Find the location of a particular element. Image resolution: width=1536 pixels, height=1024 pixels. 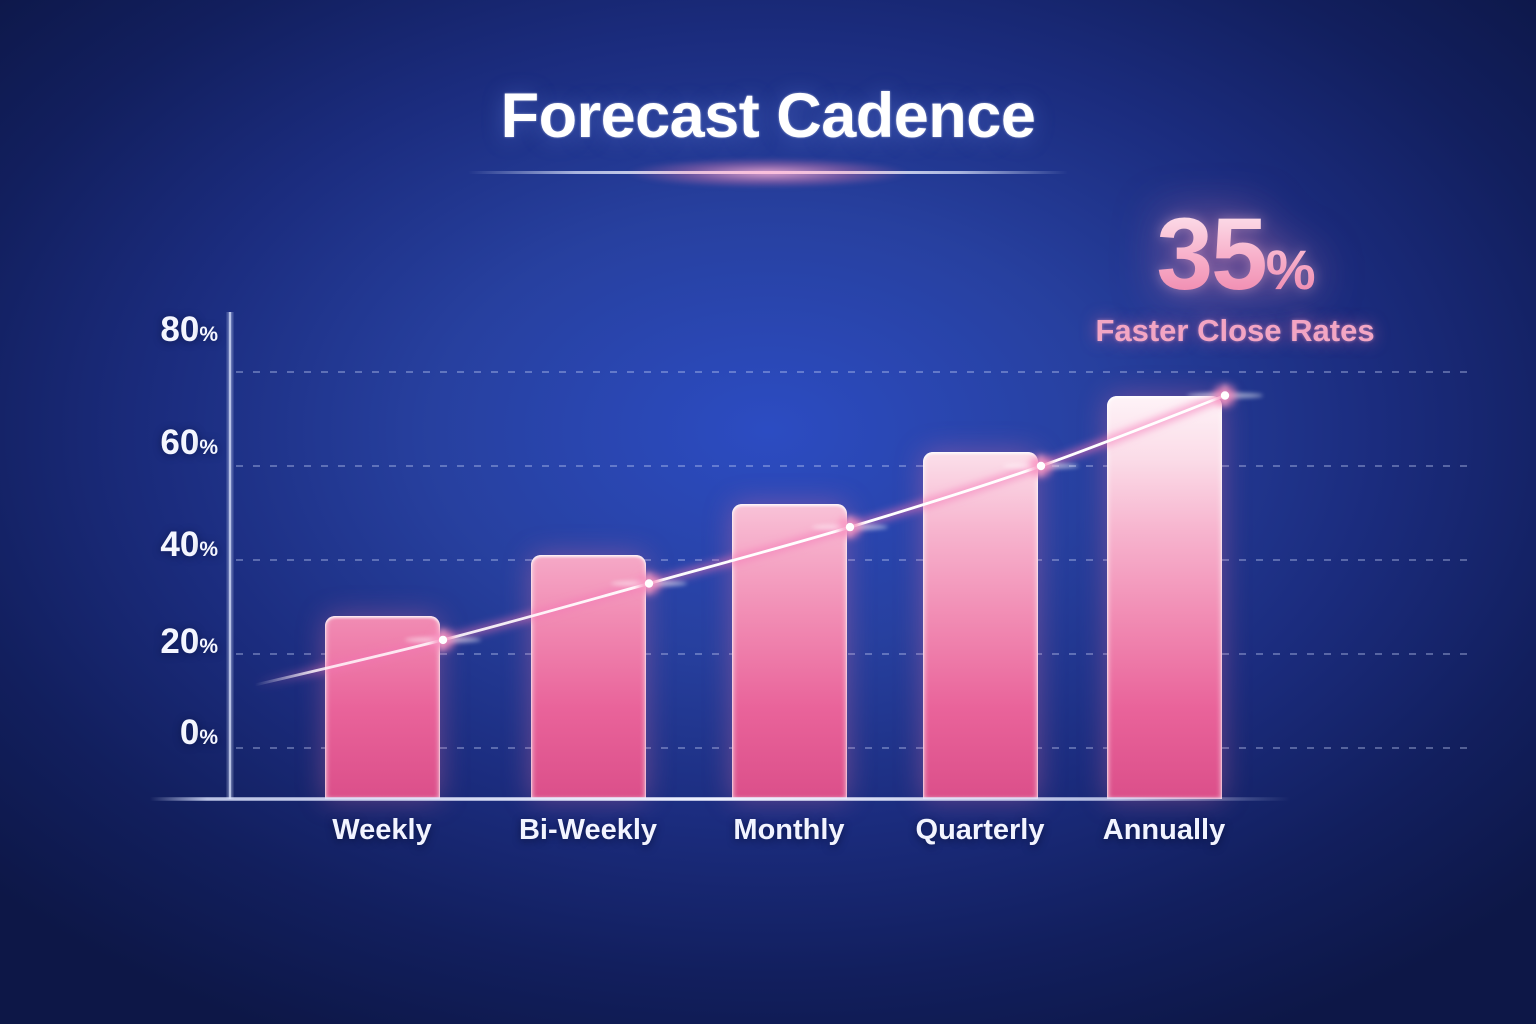

y-tick-0: 0% is located at coordinates (198, 732).